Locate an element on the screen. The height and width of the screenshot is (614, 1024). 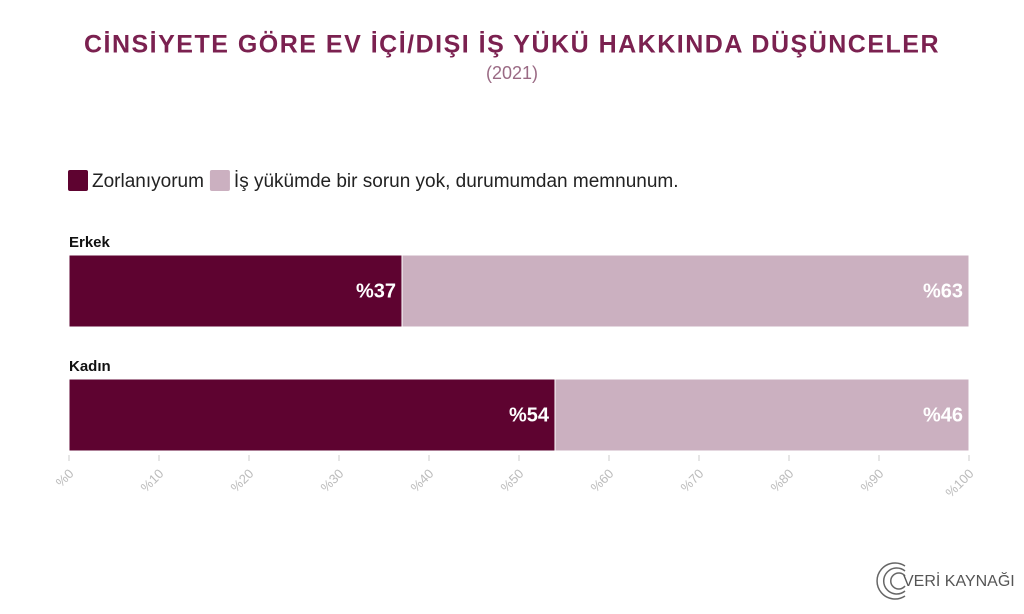
logo is located at coordinates (891, 581).